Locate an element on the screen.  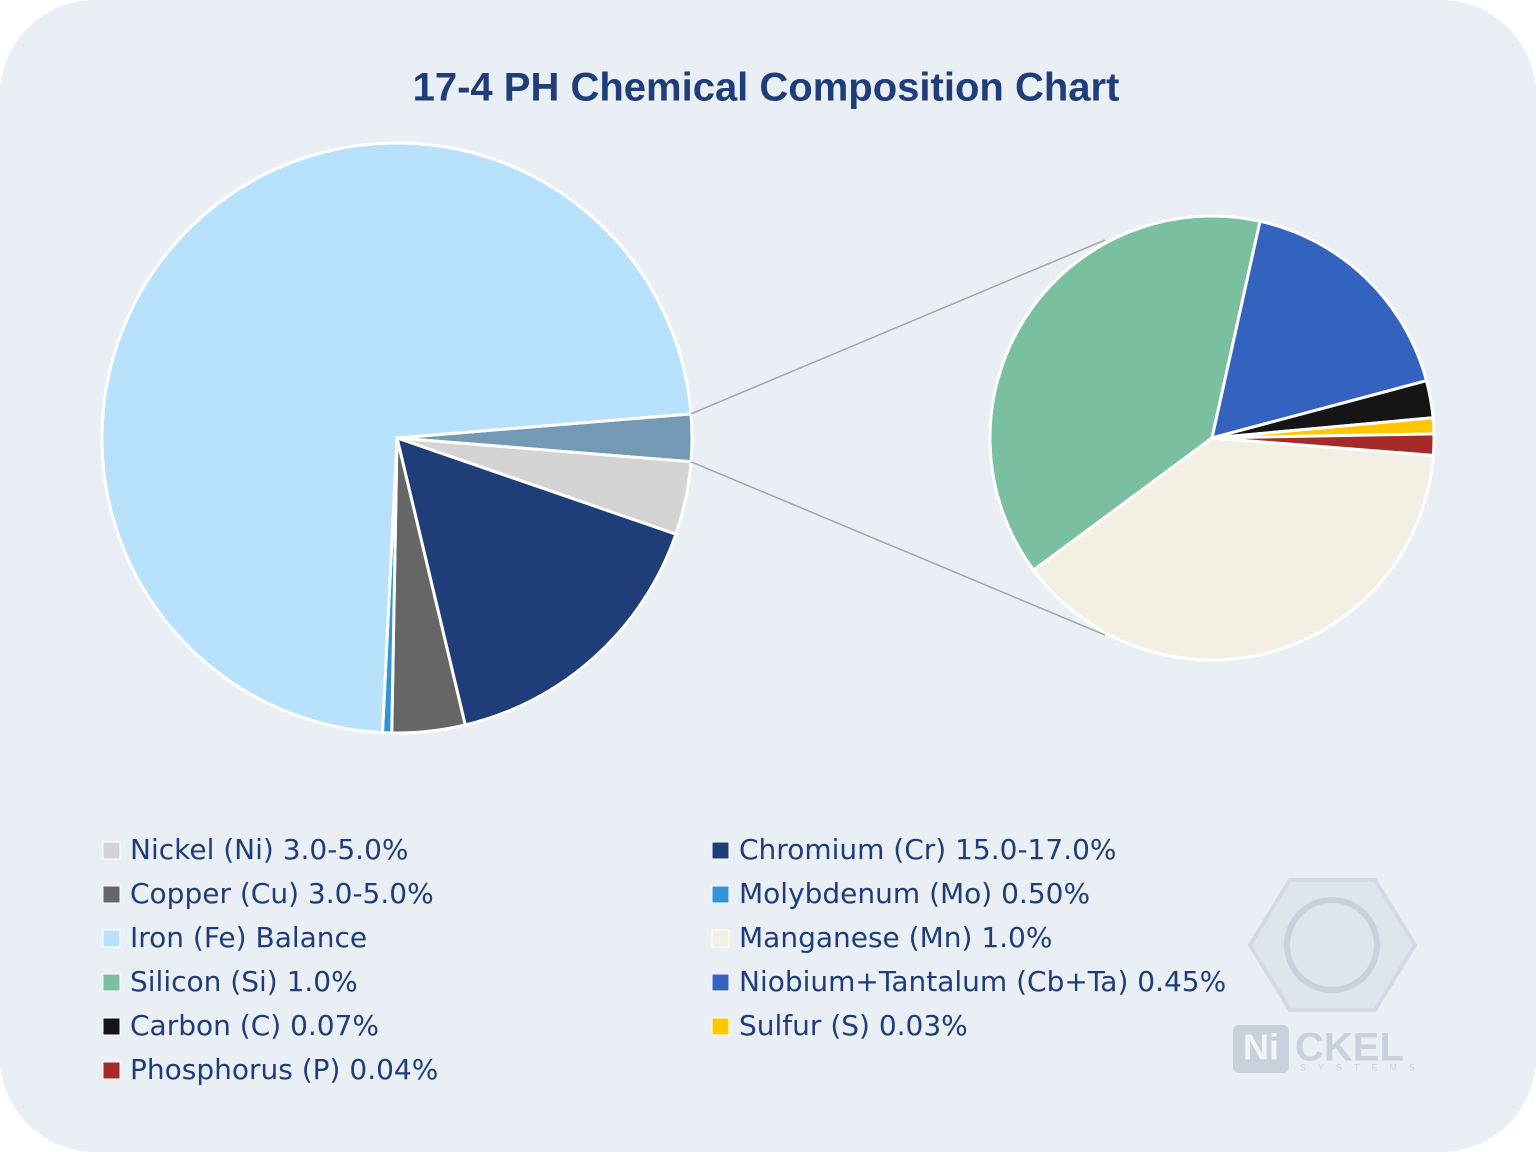
legend-label: Manganese (Mn) 1.0% is located at coordinates (895, 937).